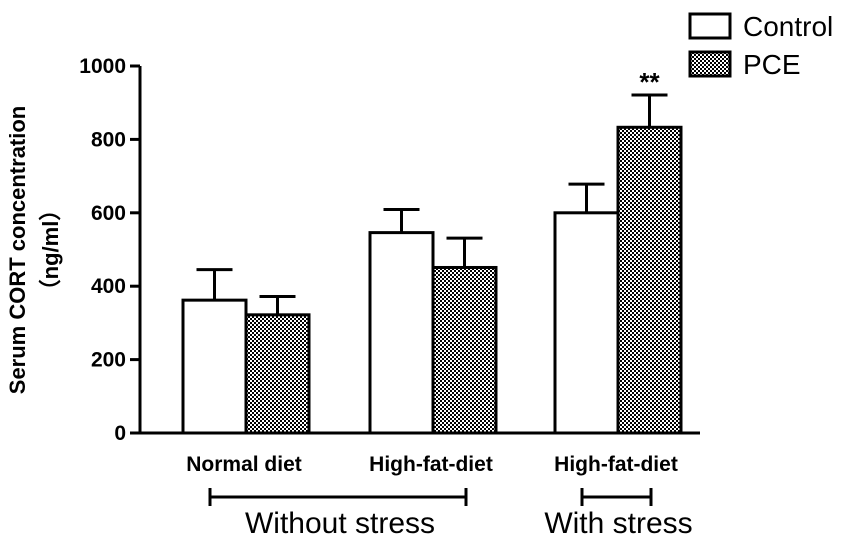 The height and width of the screenshot is (538, 850). Describe the element at coordinates (108, 360) in the screenshot. I see `y-tick-label: 200` at that location.